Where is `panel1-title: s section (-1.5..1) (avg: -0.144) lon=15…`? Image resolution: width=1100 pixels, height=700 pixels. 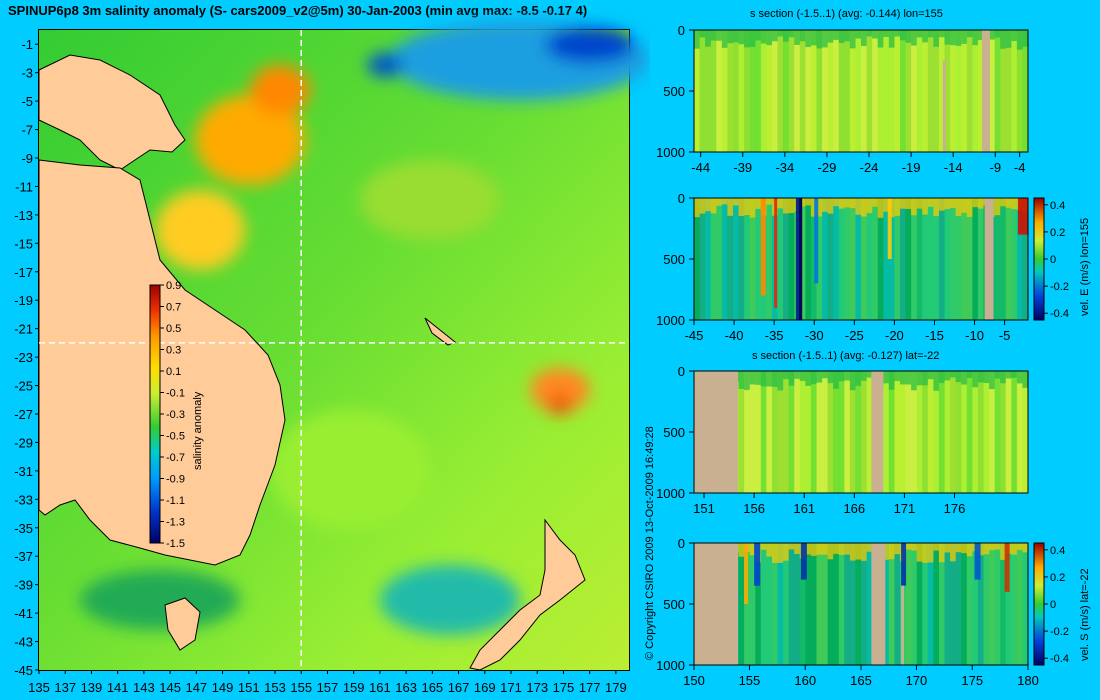 panel1-title: s section (-1.5..1) (avg: -0.144) lon=15… is located at coordinates (846, 14).